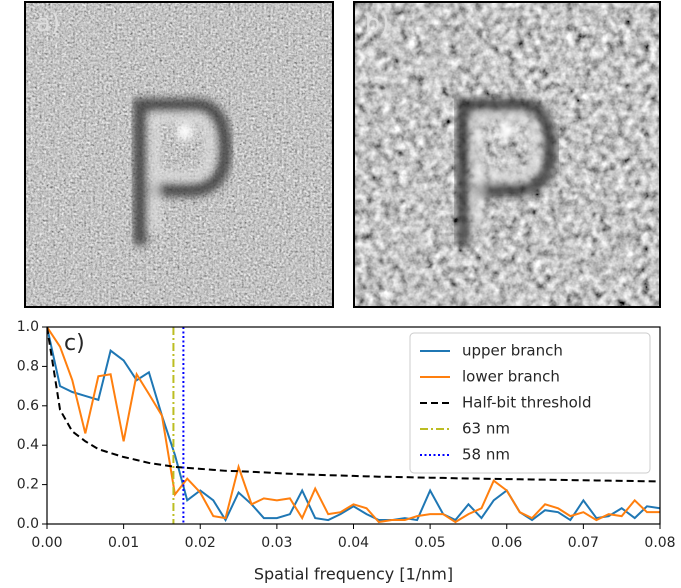 The image size is (681, 588). I want to click on y-tick-label: 1.0, so click(28, 327).